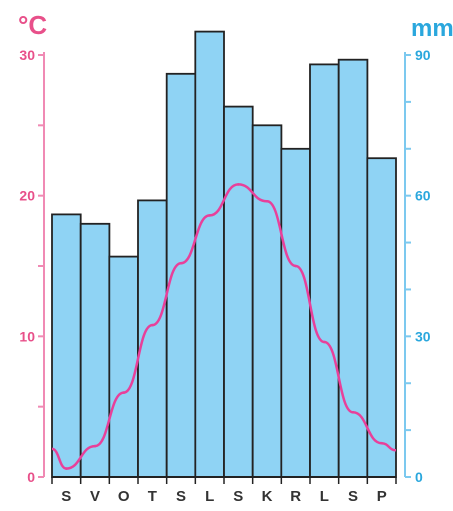 Image resolution: width=453 pixels, height=511 pixels. What do you see at coordinates (27, 196) in the screenshot?
I see `left-tick-label: 20` at bounding box center [27, 196].